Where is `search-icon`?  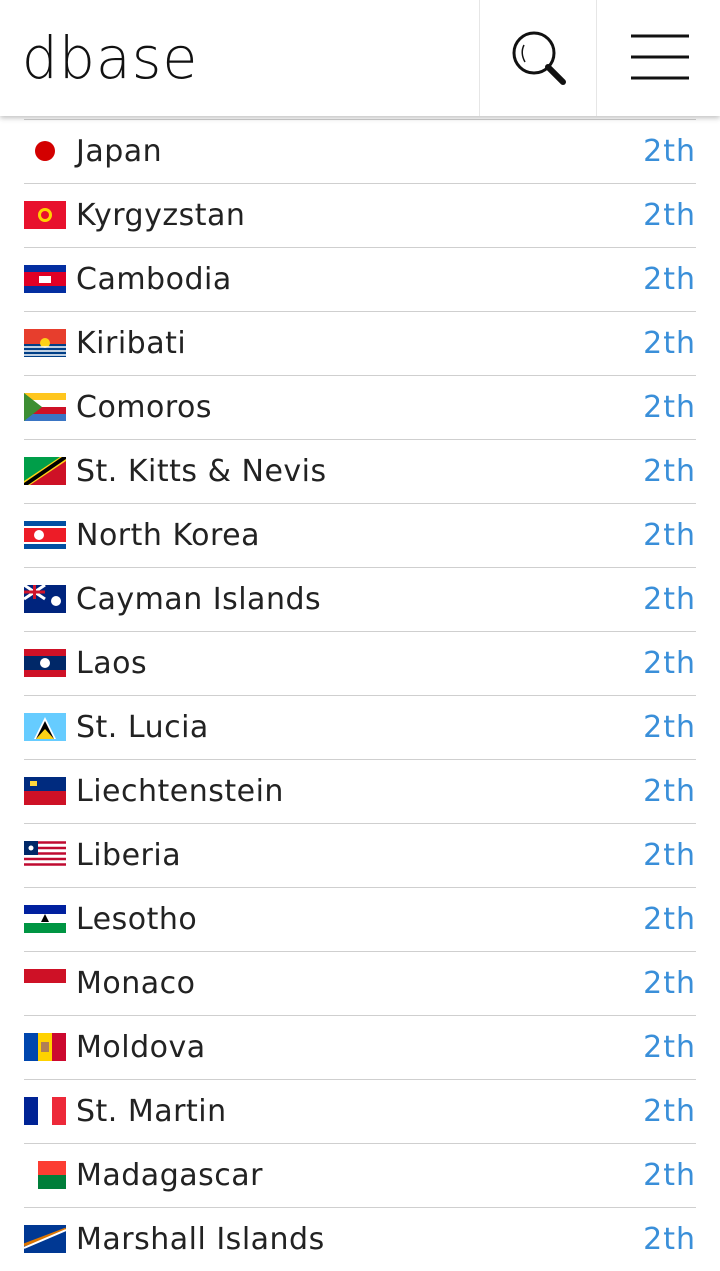 search-icon is located at coordinates (539, 58).